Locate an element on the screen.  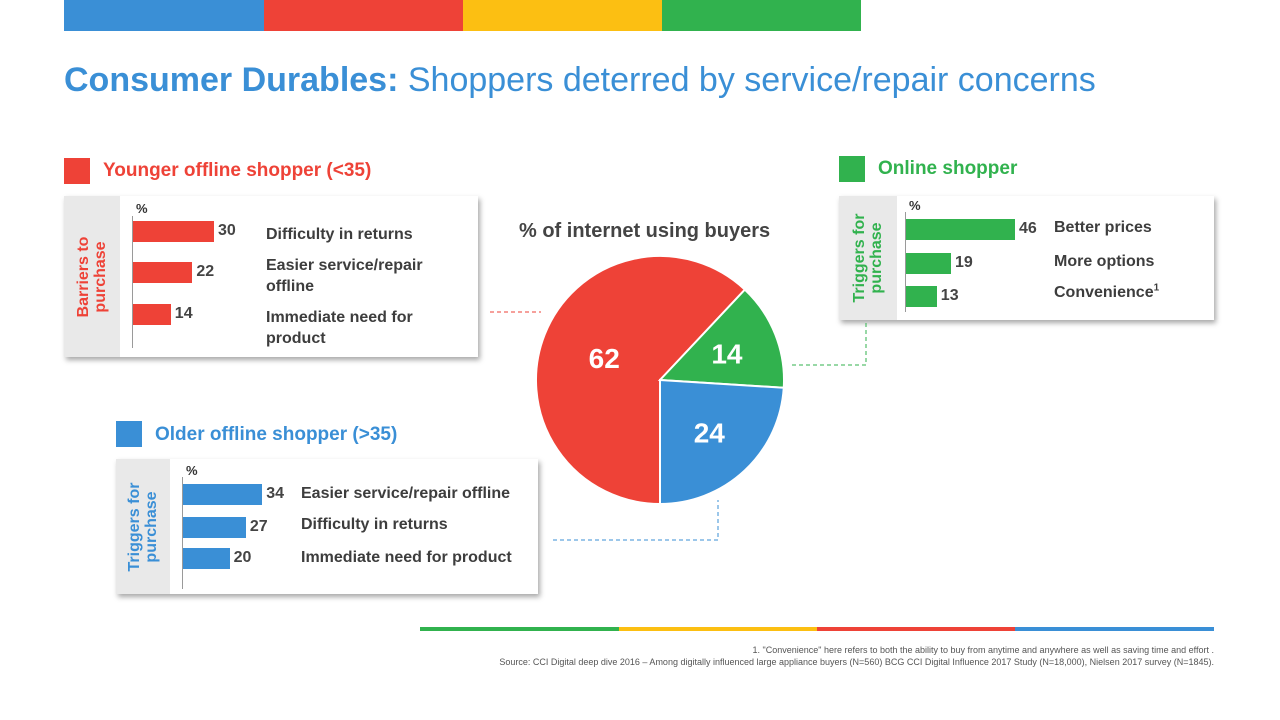
bar-value-label: 34 is located at coordinates (275, 493).